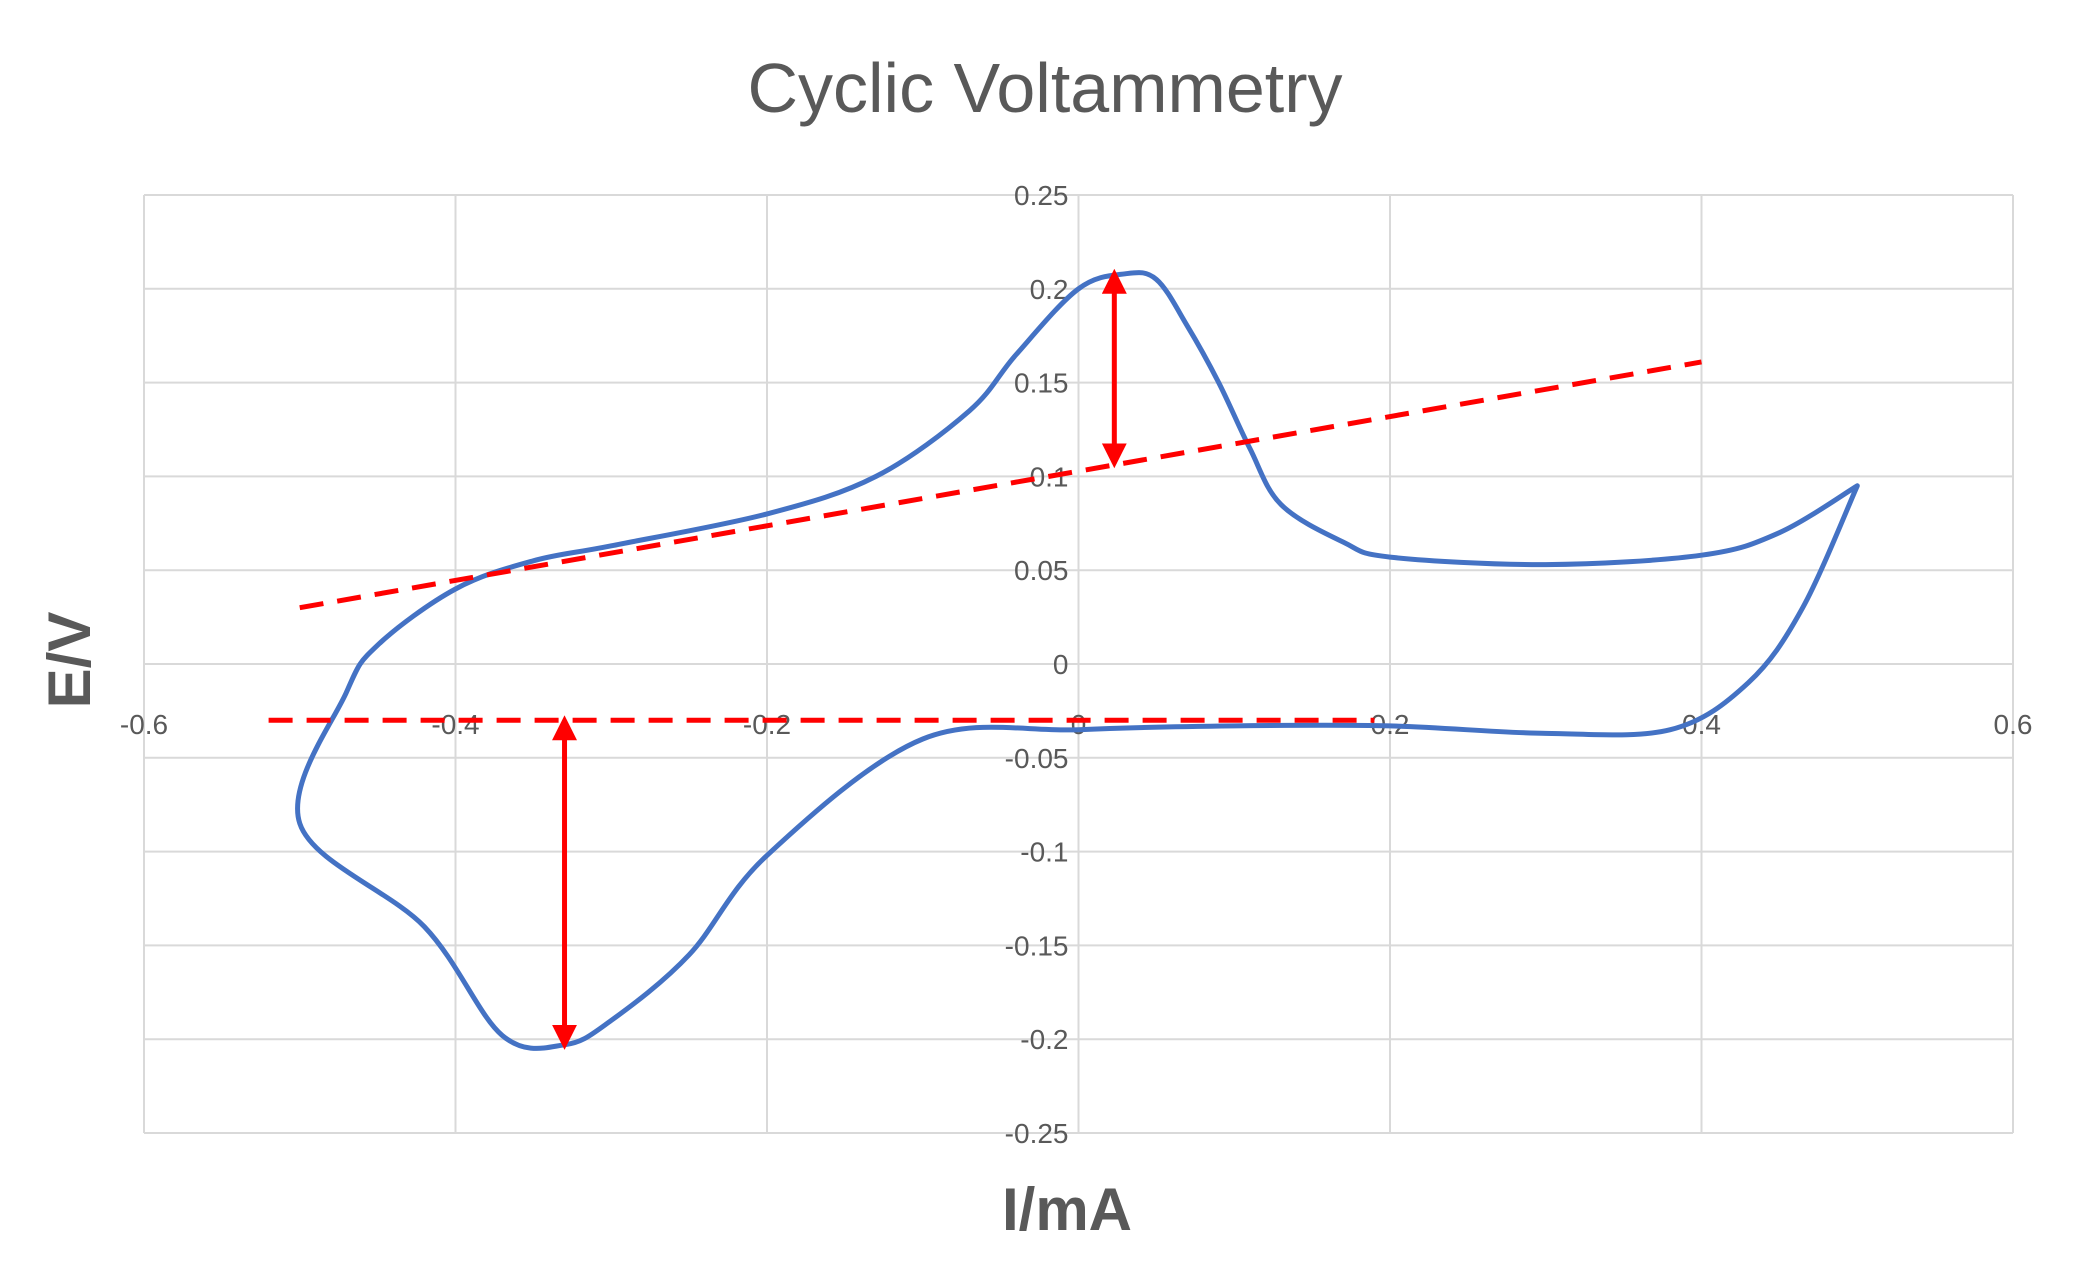  What do you see at coordinates (1079, 724) in the screenshot?
I see `x-tick-label: 0` at bounding box center [1079, 724].